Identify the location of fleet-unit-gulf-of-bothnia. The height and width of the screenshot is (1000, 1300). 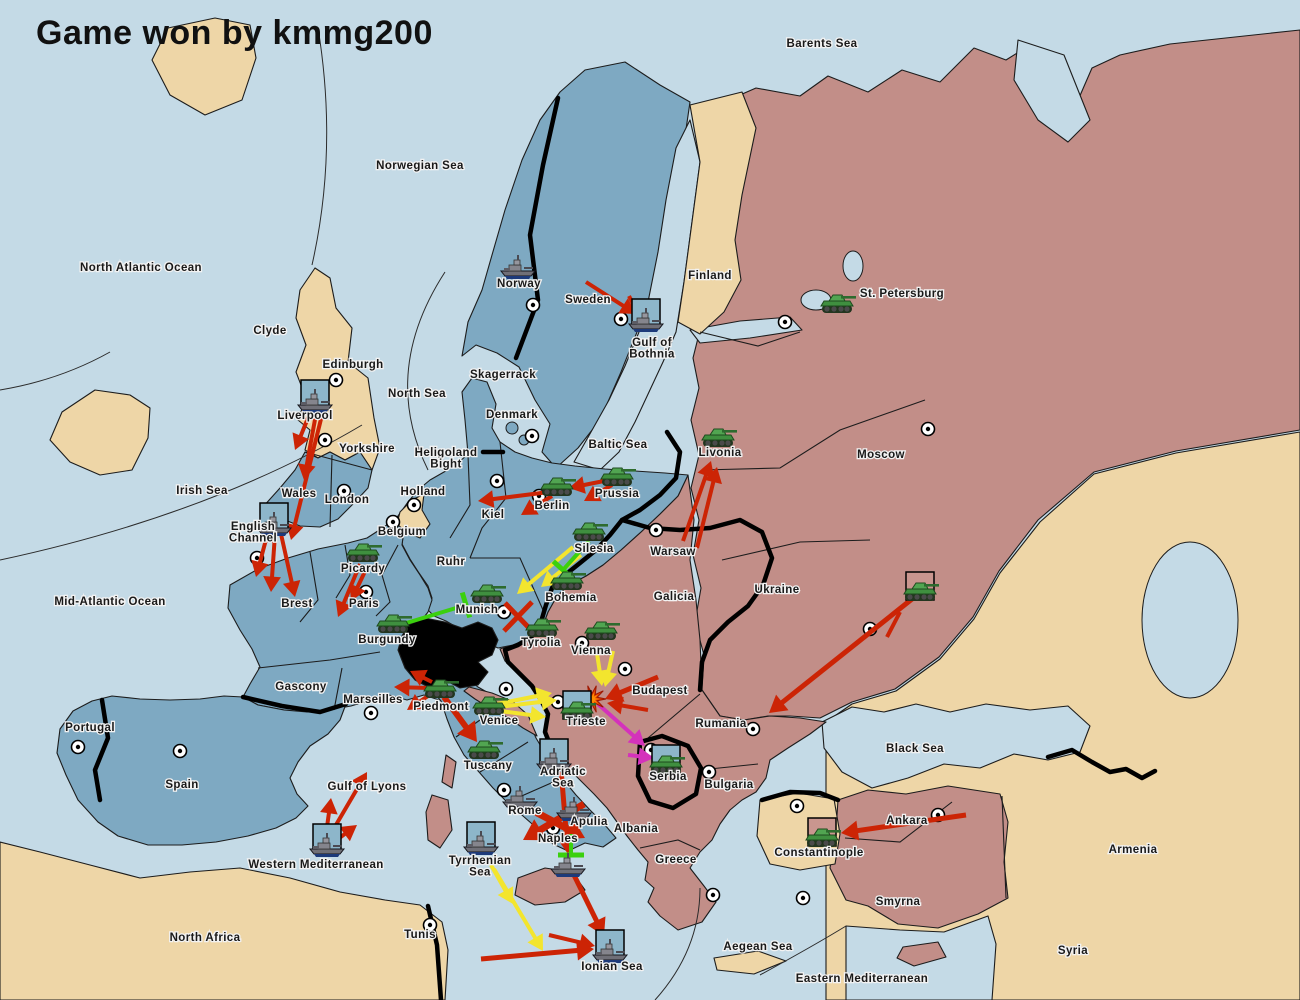
(646, 315).